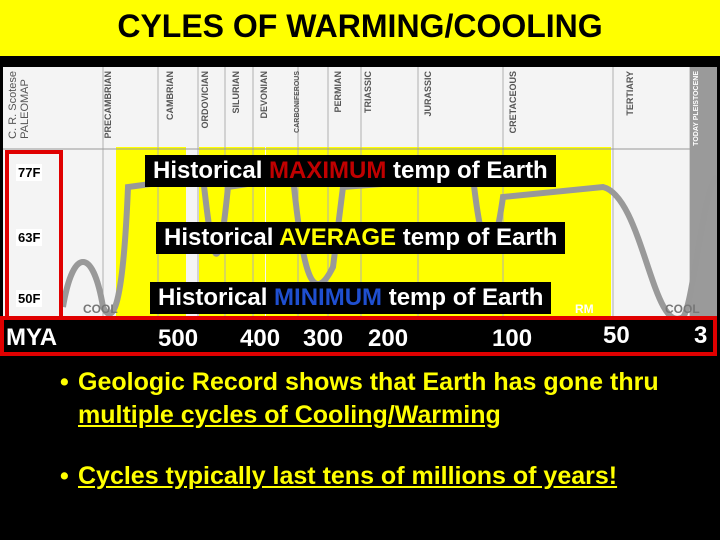  Describe the element at coordinates (513, 102) in the screenshot. I see `period-label: CRETACEOUS` at that location.